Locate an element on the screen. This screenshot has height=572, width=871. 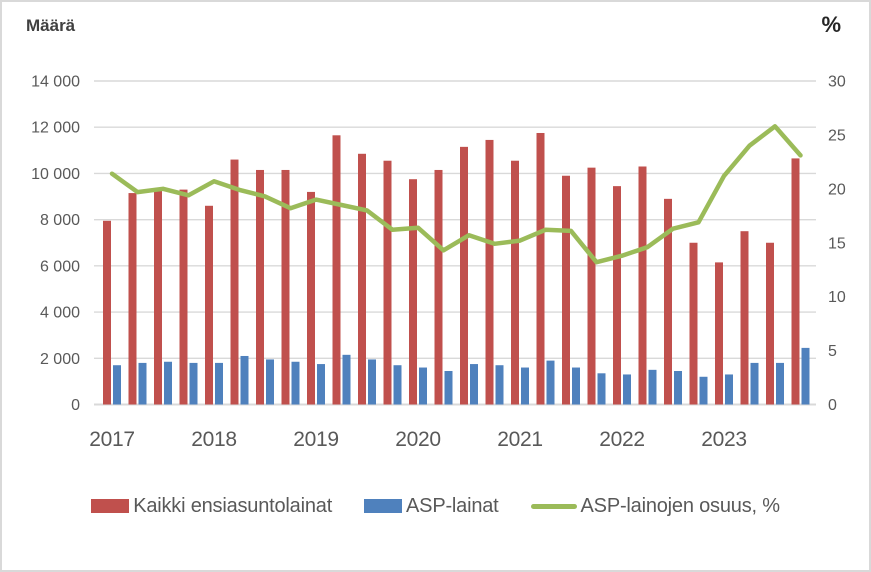
bar-asp-lainat-2022Q2 is located at coordinates (652, 387).